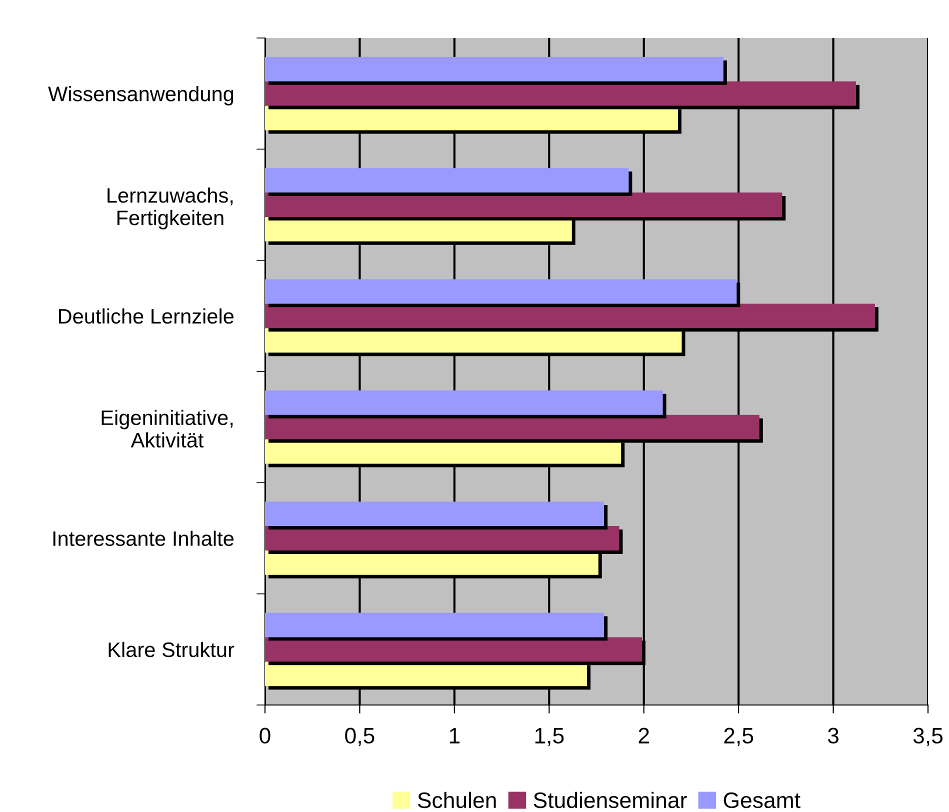 The height and width of the screenshot is (812, 949). Describe the element at coordinates (141, 96) in the screenshot. I see `y-tick-label: Wissensanwendung` at that location.